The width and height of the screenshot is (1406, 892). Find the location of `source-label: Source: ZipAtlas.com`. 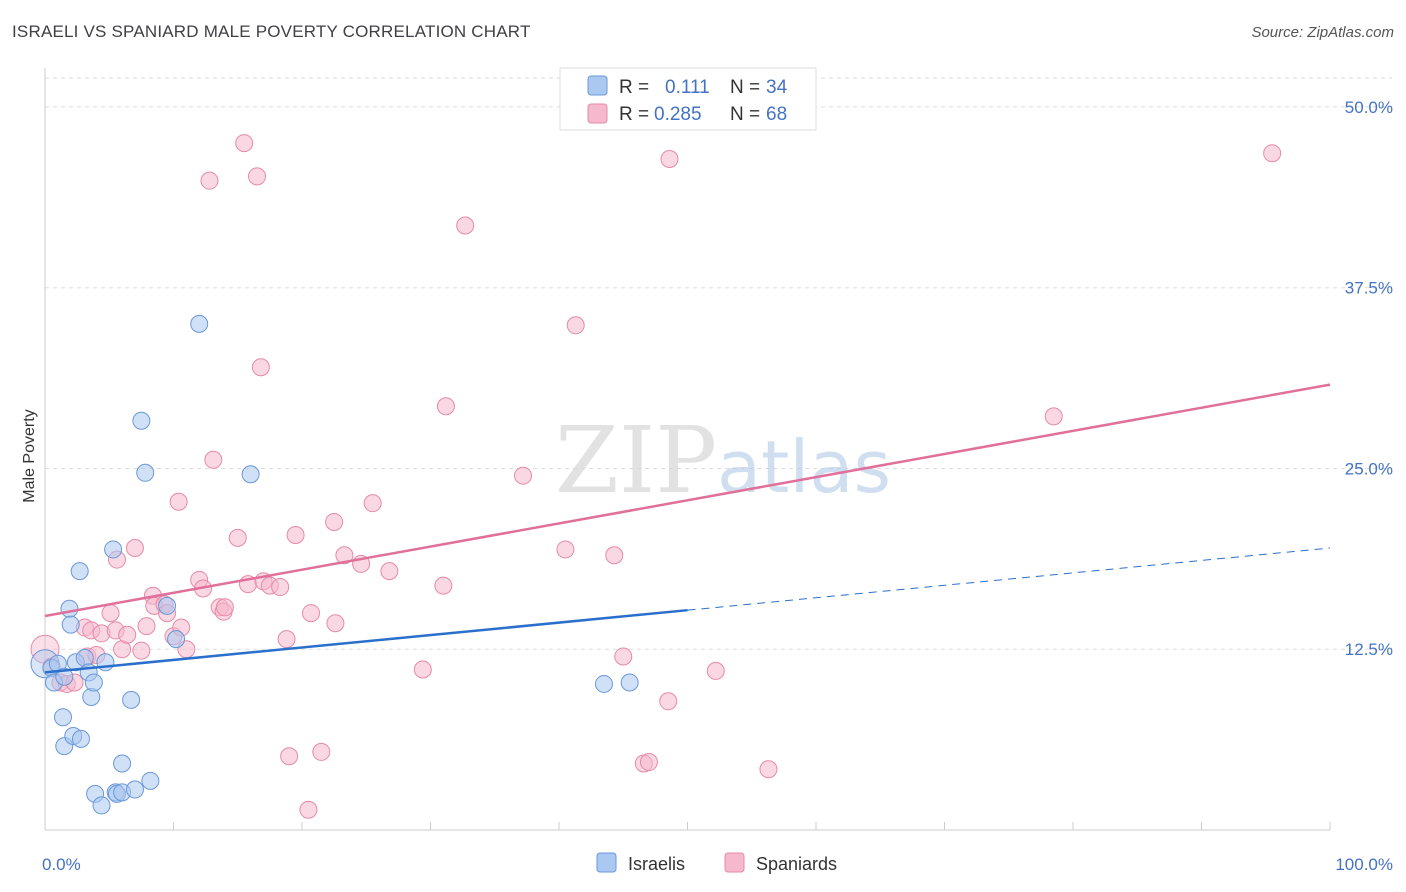

source-label: Source: ZipAtlas.com is located at coordinates (1322, 32).